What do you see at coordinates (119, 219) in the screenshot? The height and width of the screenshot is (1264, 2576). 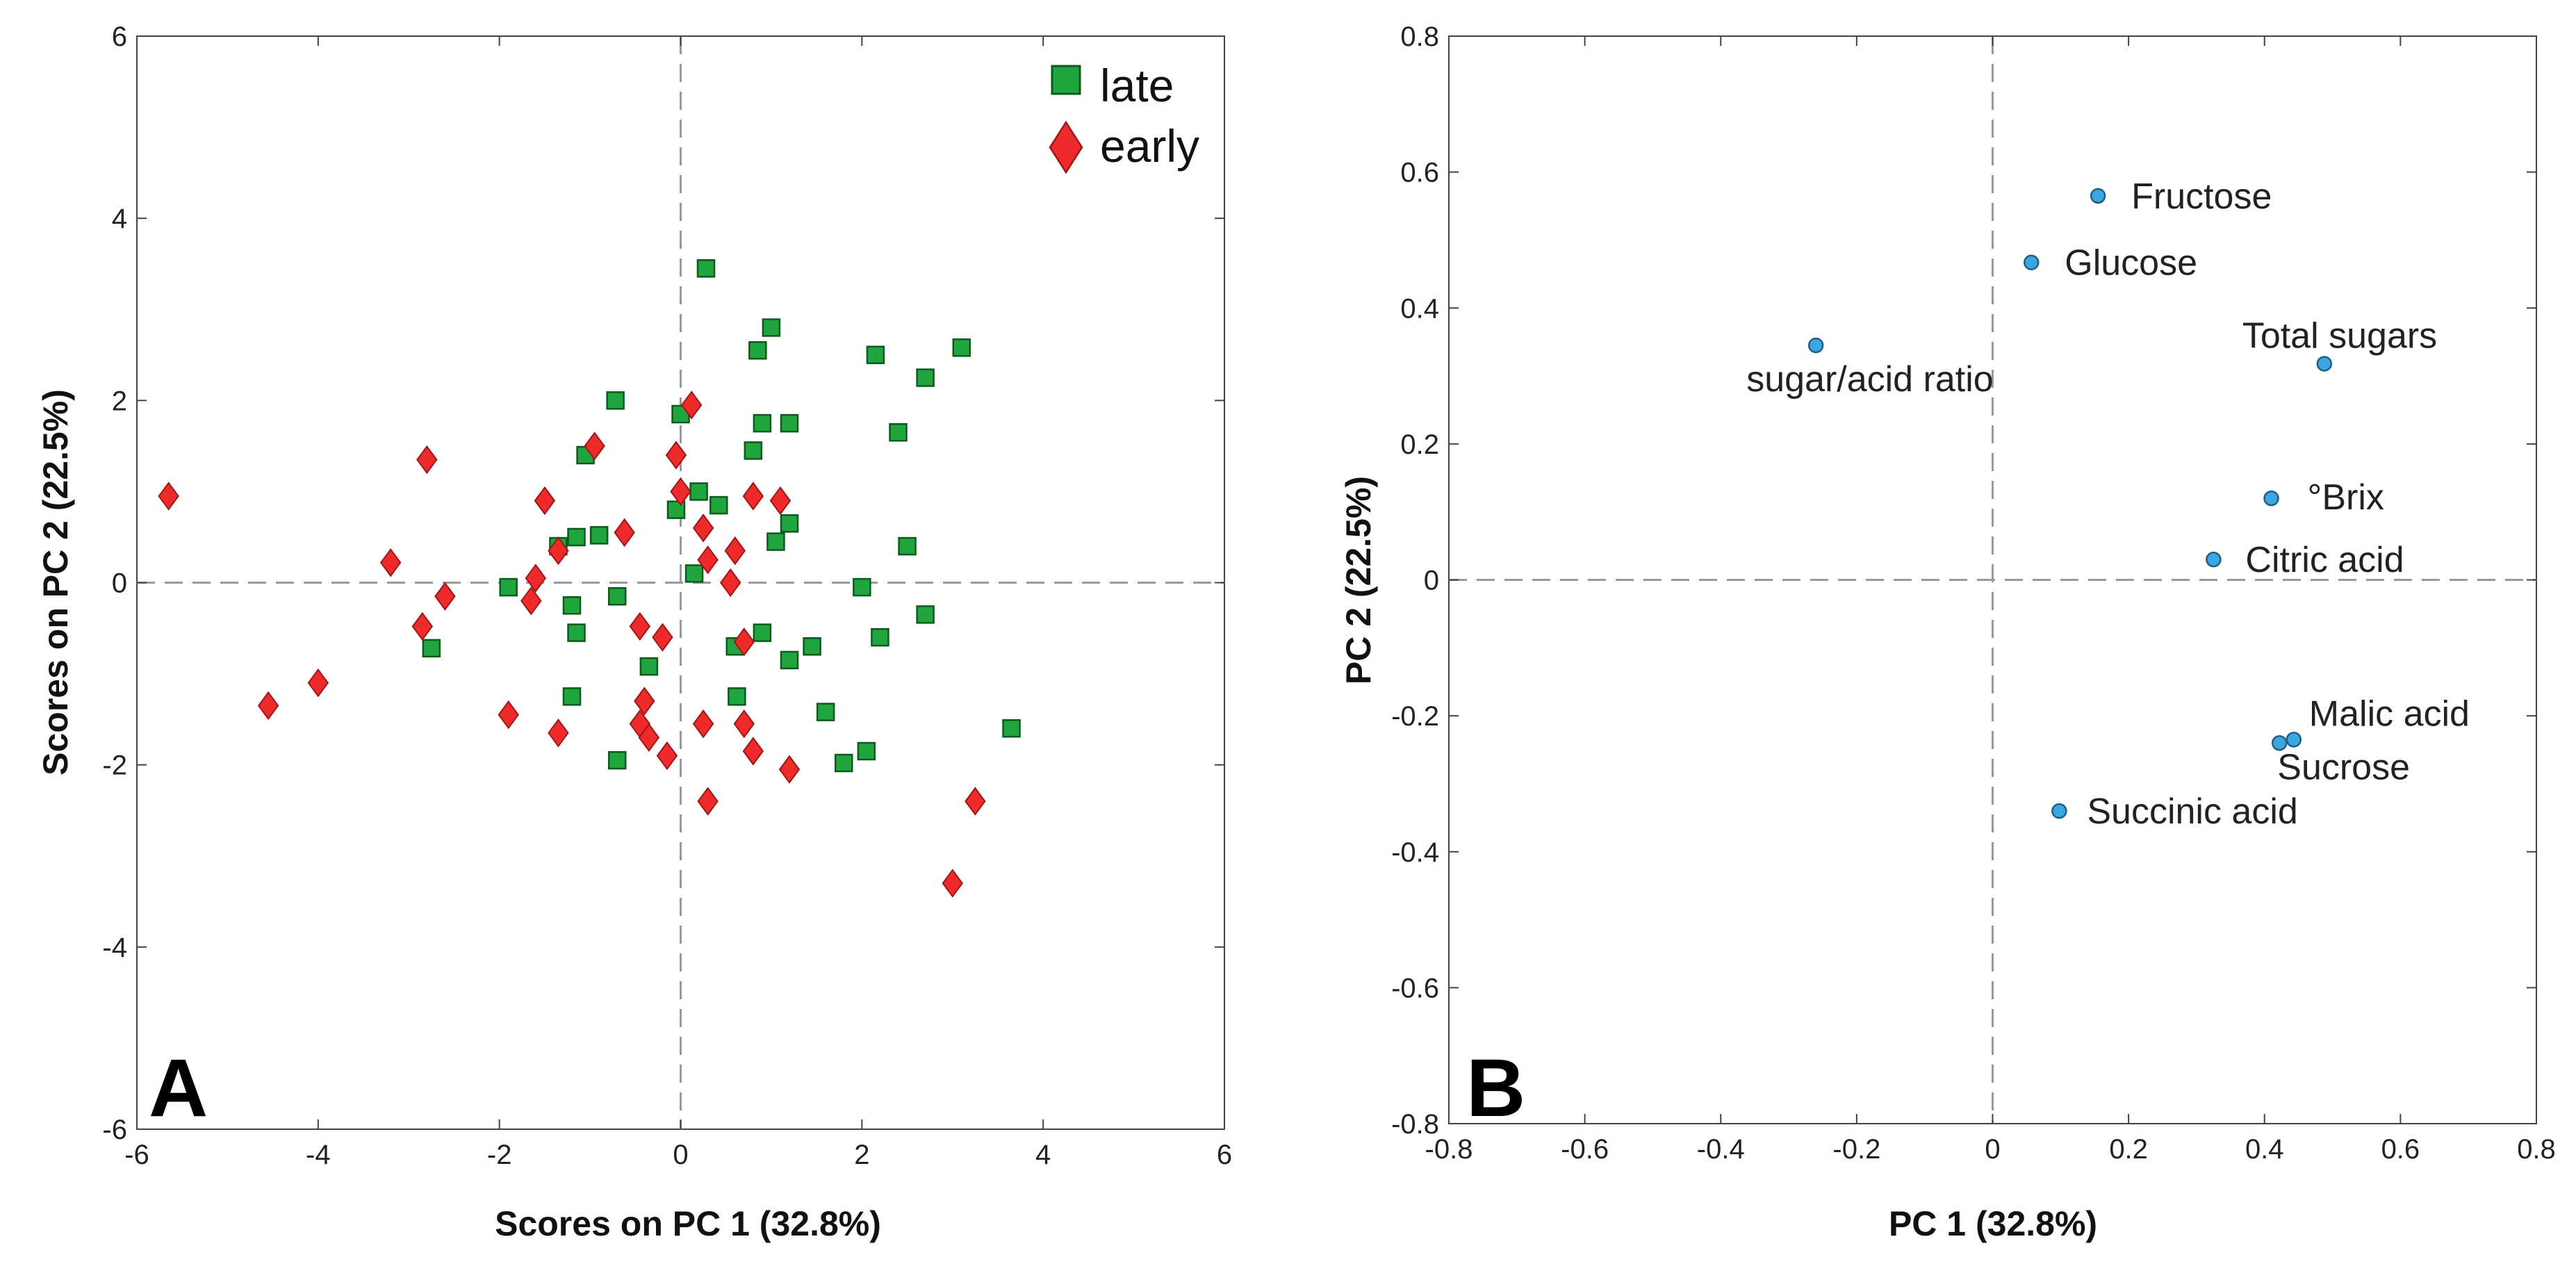 I see `panel-a-y-tick-label: 4` at bounding box center [119, 219].